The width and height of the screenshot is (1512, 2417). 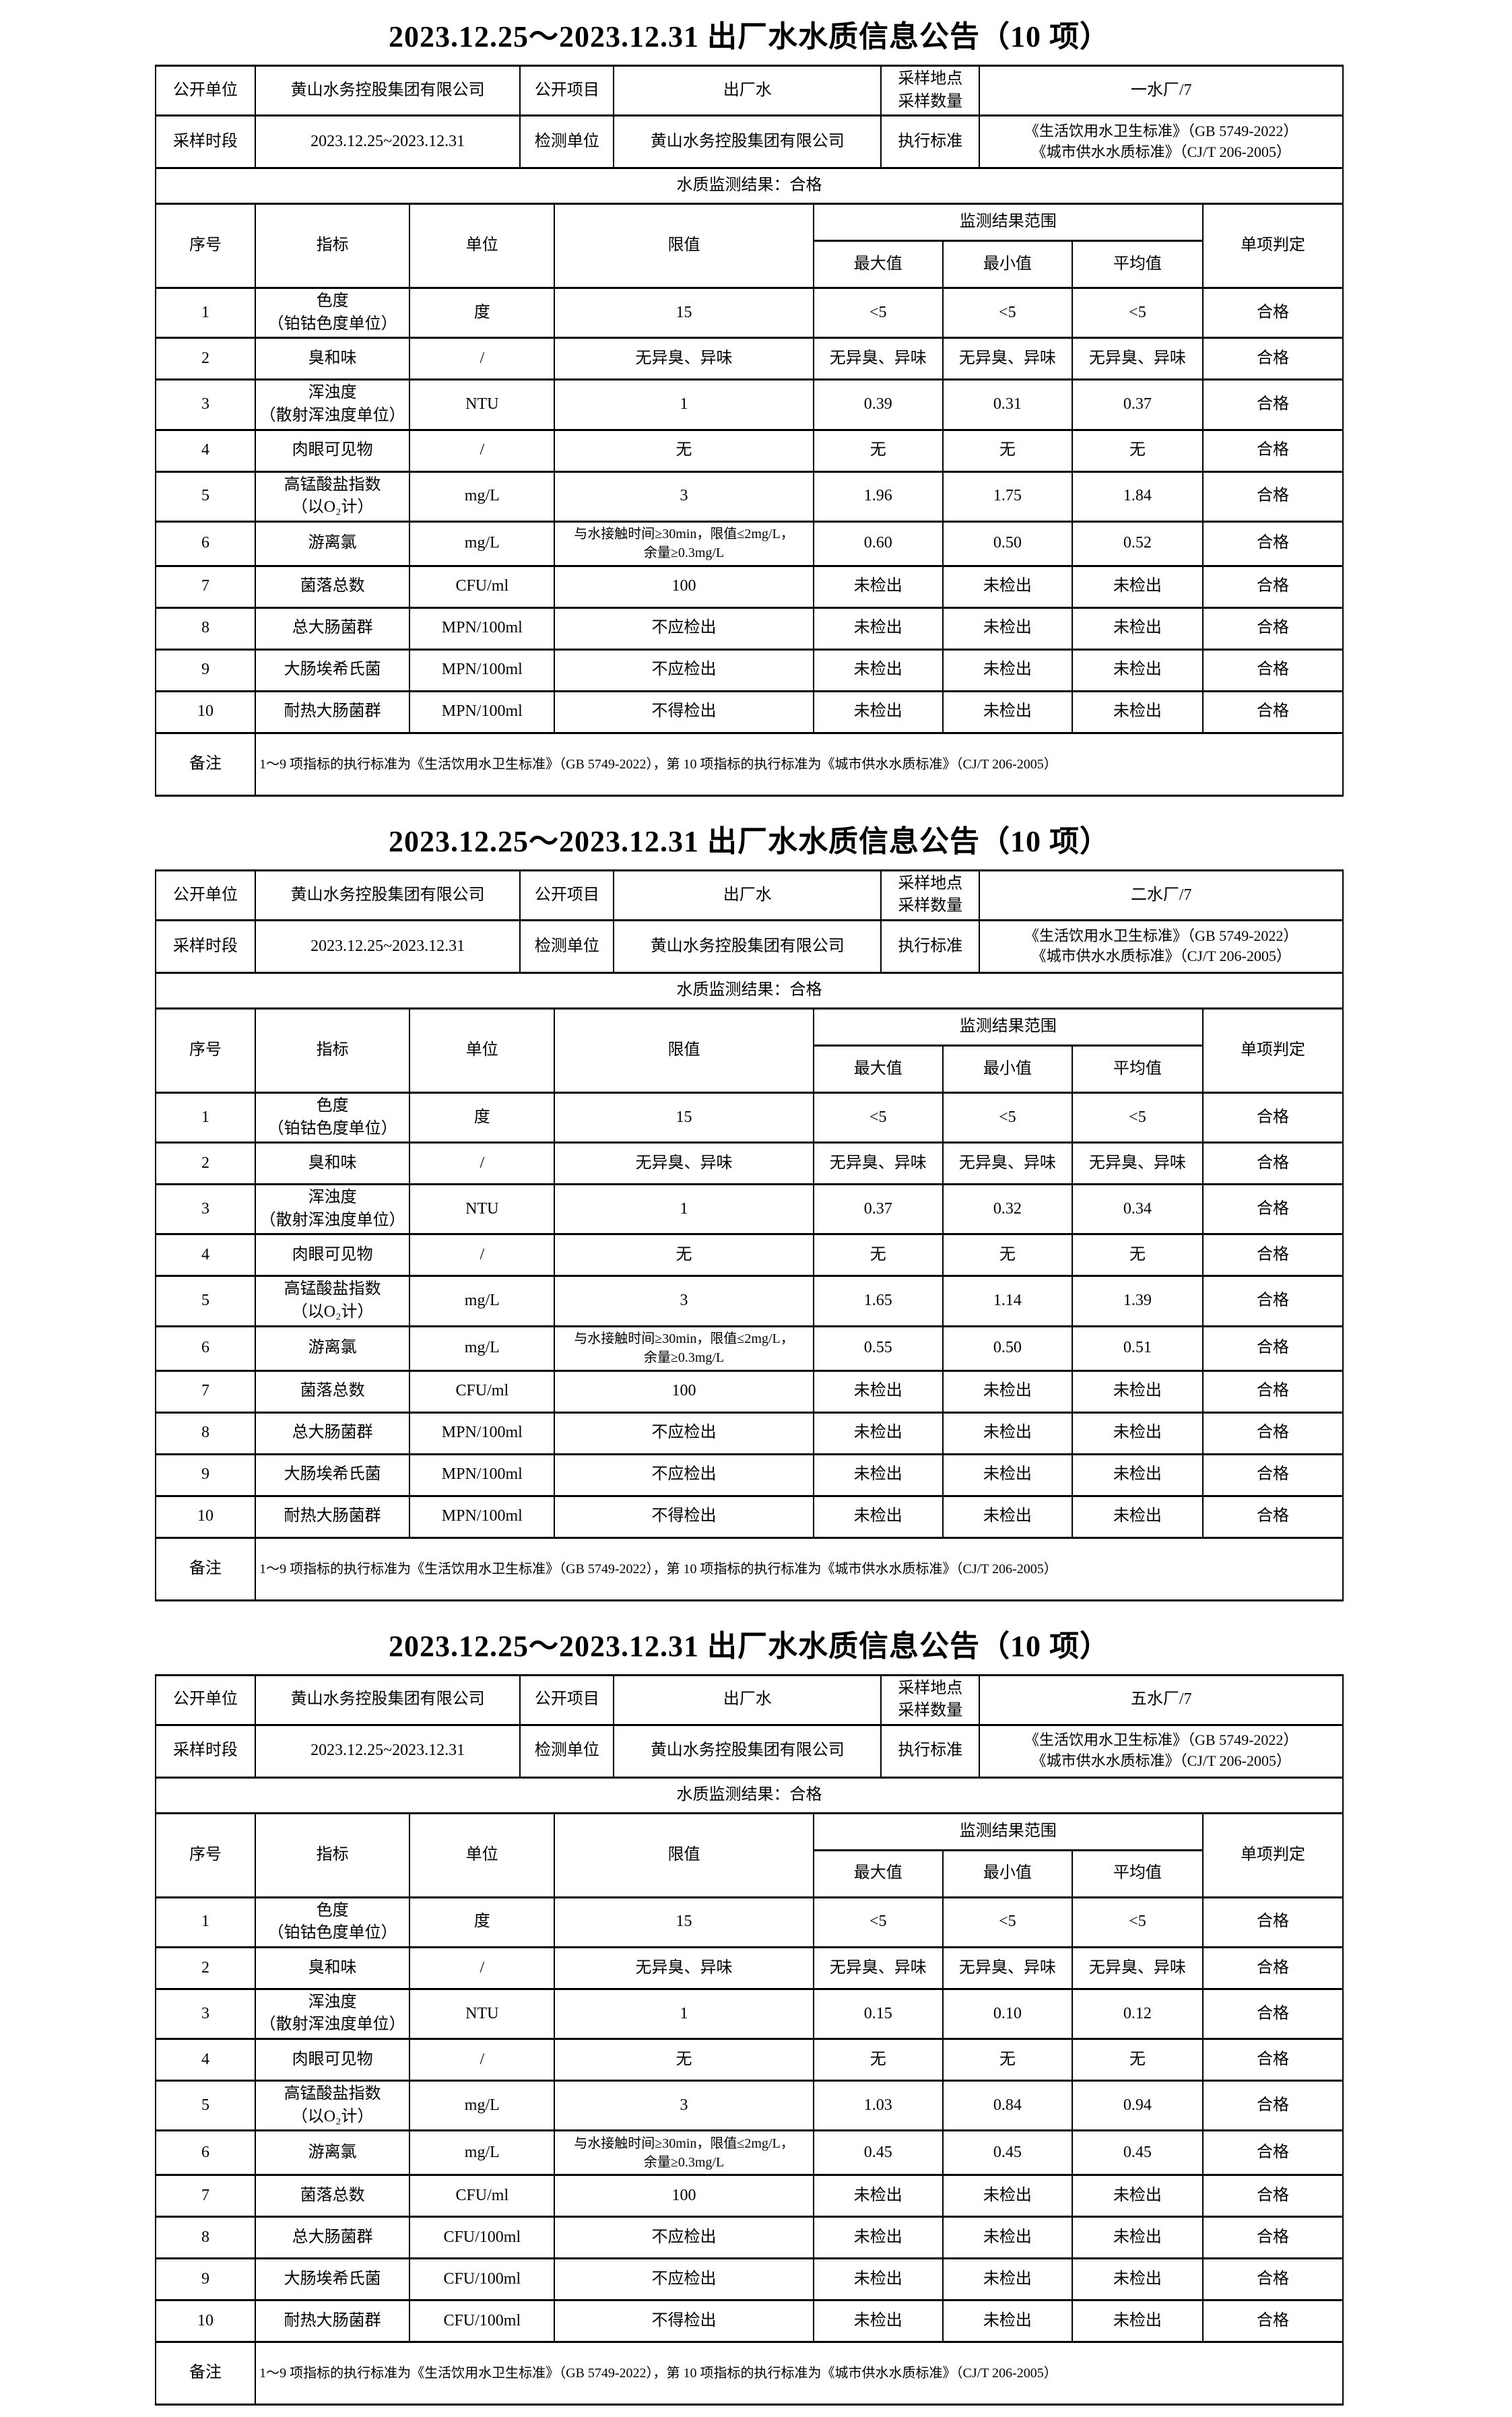 I want to click on result-row: 水质监测结果：合格, so click(x=749, y=186).